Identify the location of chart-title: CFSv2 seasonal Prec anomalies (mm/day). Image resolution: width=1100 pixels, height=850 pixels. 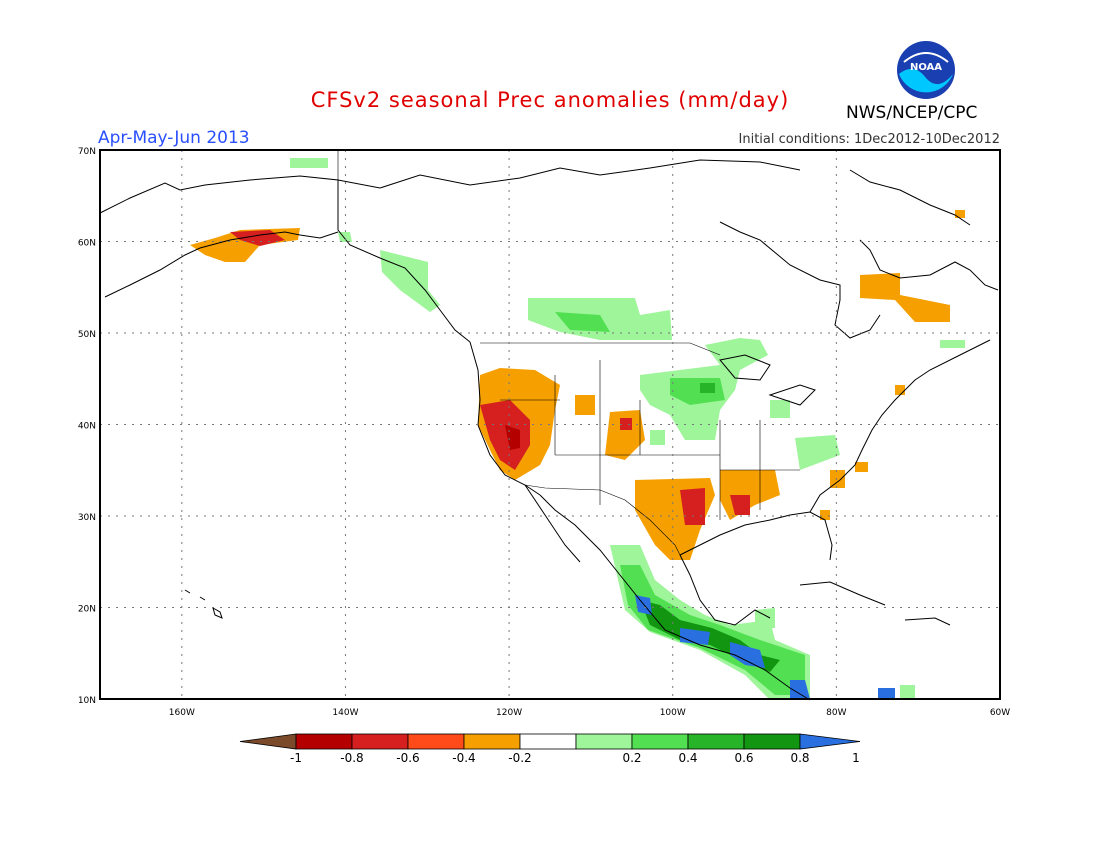
(550, 100).